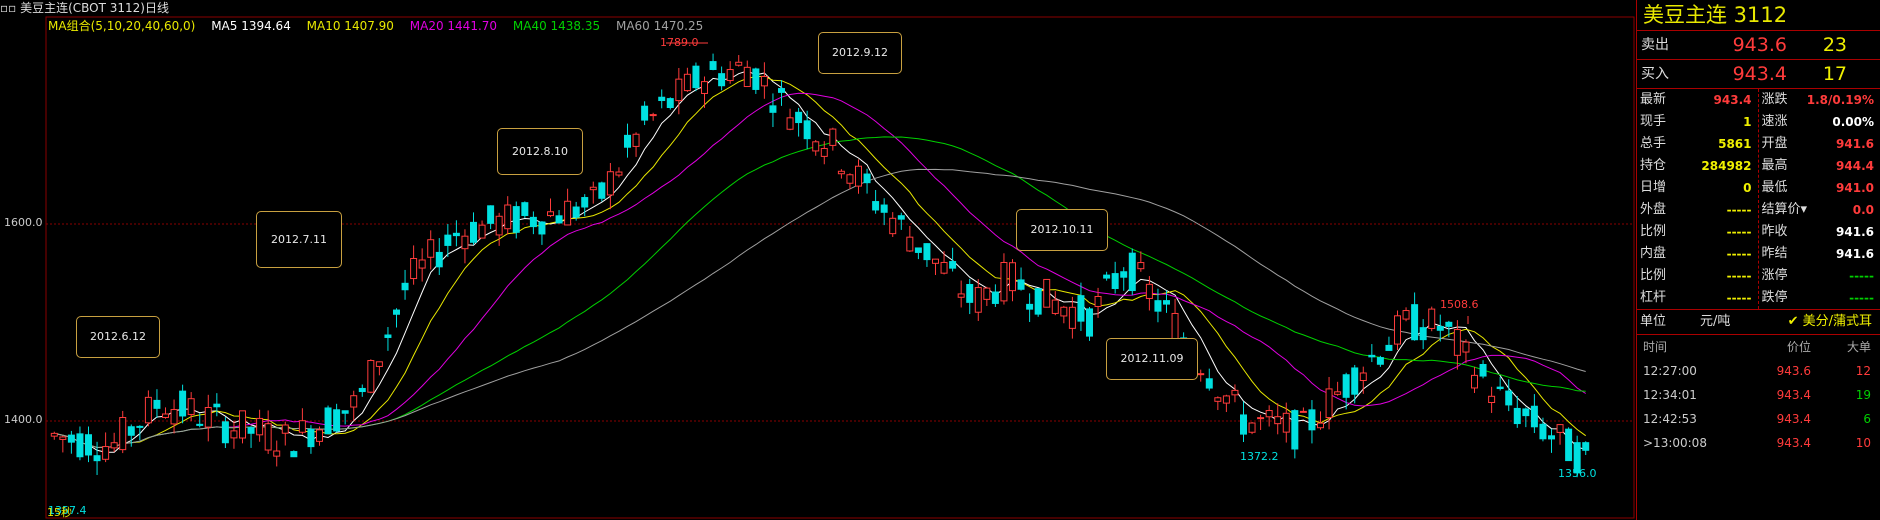 The width and height of the screenshot is (1880, 520). Describe the element at coordinates (1861, 298) in the screenshot. I see `stat-right-value: -----` at that location.